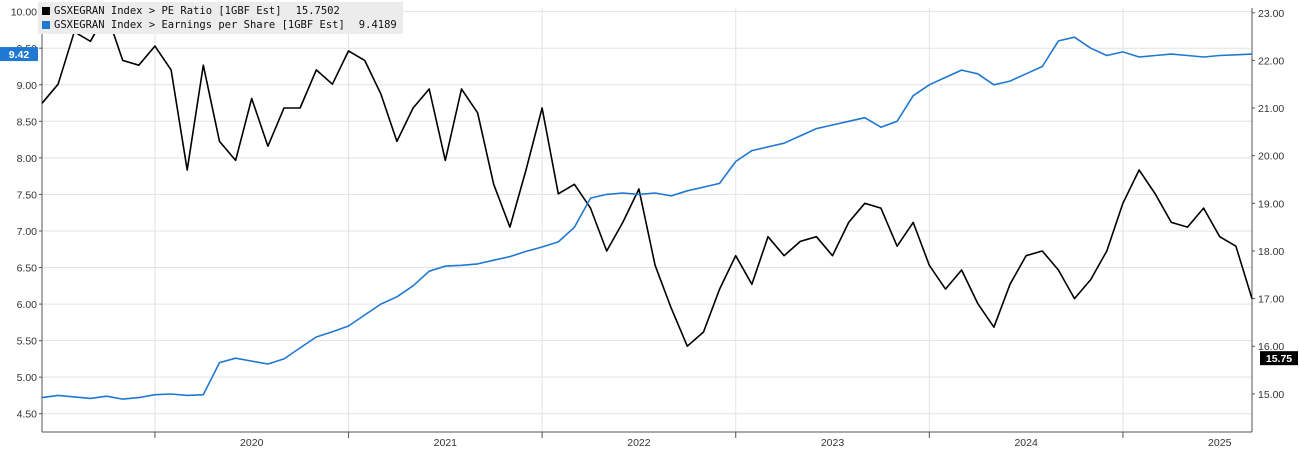 Image resolution: width=1299 pixels, height=455 pixels. What do you see at coordinates (27, 342) in the screenshot?
I see `left-tick-label: 5.50` at bounding box center [27, 342].